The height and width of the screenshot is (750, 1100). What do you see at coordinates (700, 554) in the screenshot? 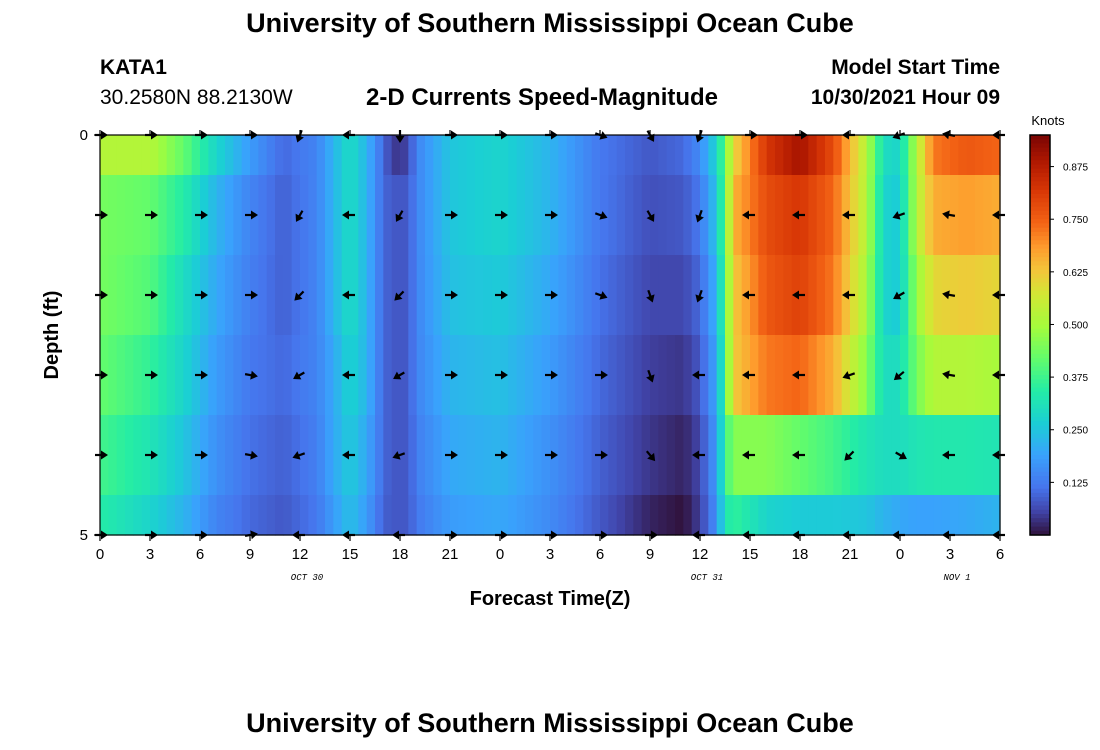
I see `x-tick-label: 12` at bounding box center [700, 554].